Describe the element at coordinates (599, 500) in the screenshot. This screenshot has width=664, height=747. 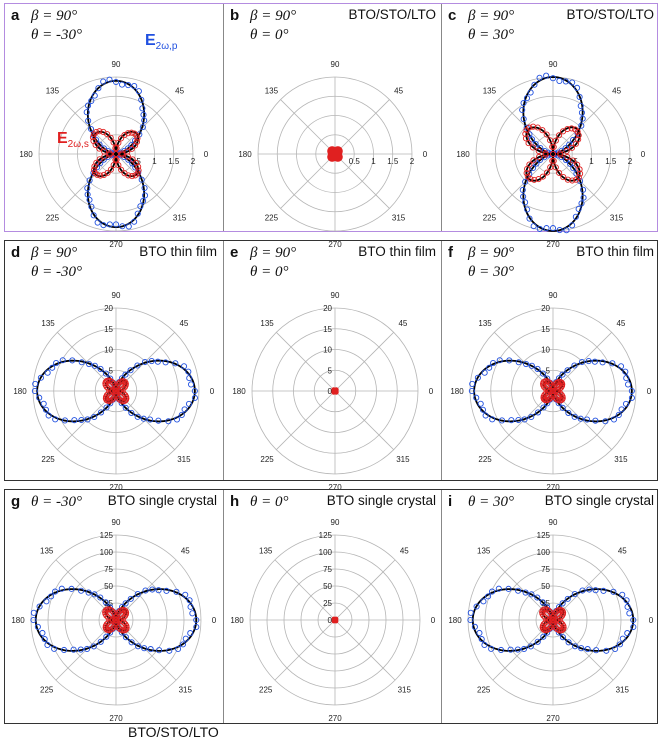
I see `sample-tag: BTO single crystal` at that location.